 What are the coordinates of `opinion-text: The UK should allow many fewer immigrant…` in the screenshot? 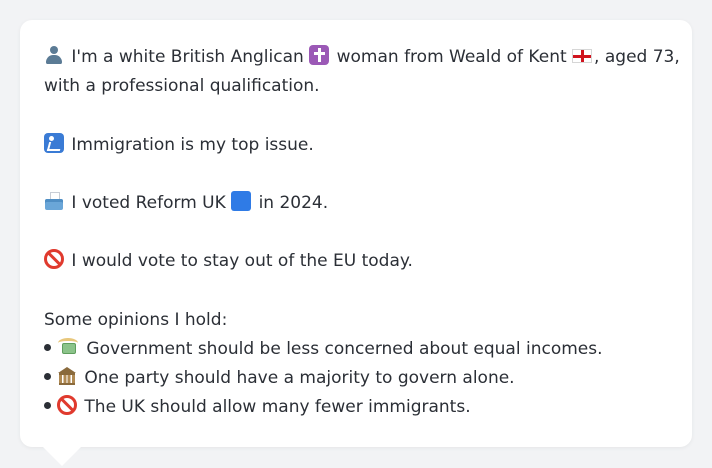 It's located at (277, 407).